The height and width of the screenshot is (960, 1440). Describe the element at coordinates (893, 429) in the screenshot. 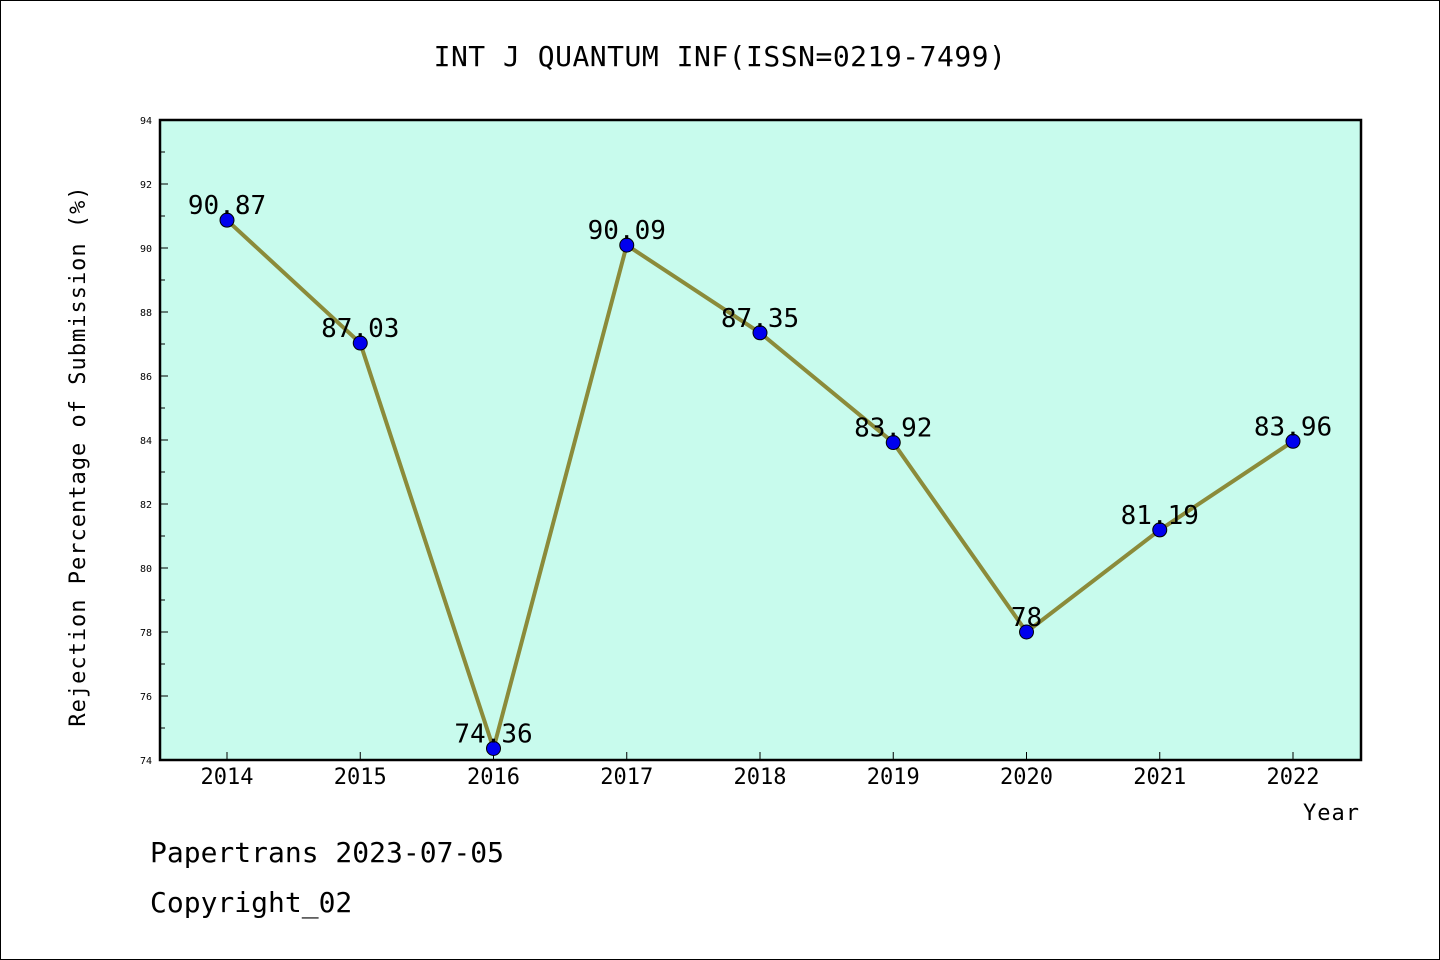

I see `data-label: 83.92` at that location.